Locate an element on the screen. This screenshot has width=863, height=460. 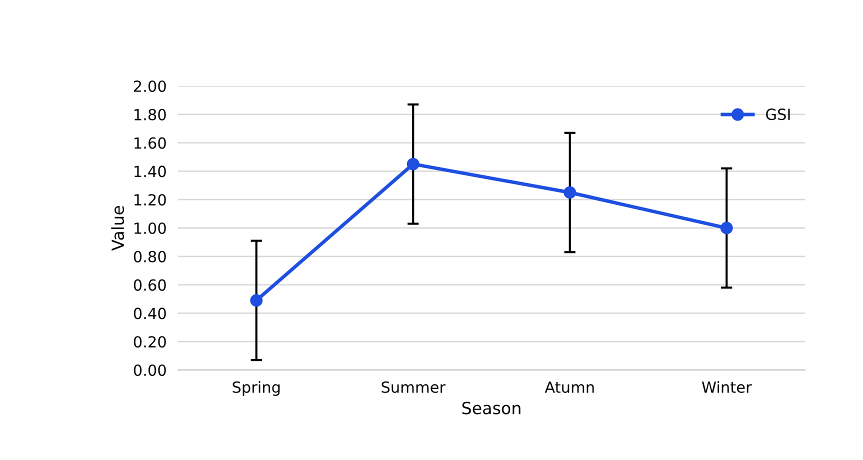
y-axis-title: Value is located at coordinates (117, 228).